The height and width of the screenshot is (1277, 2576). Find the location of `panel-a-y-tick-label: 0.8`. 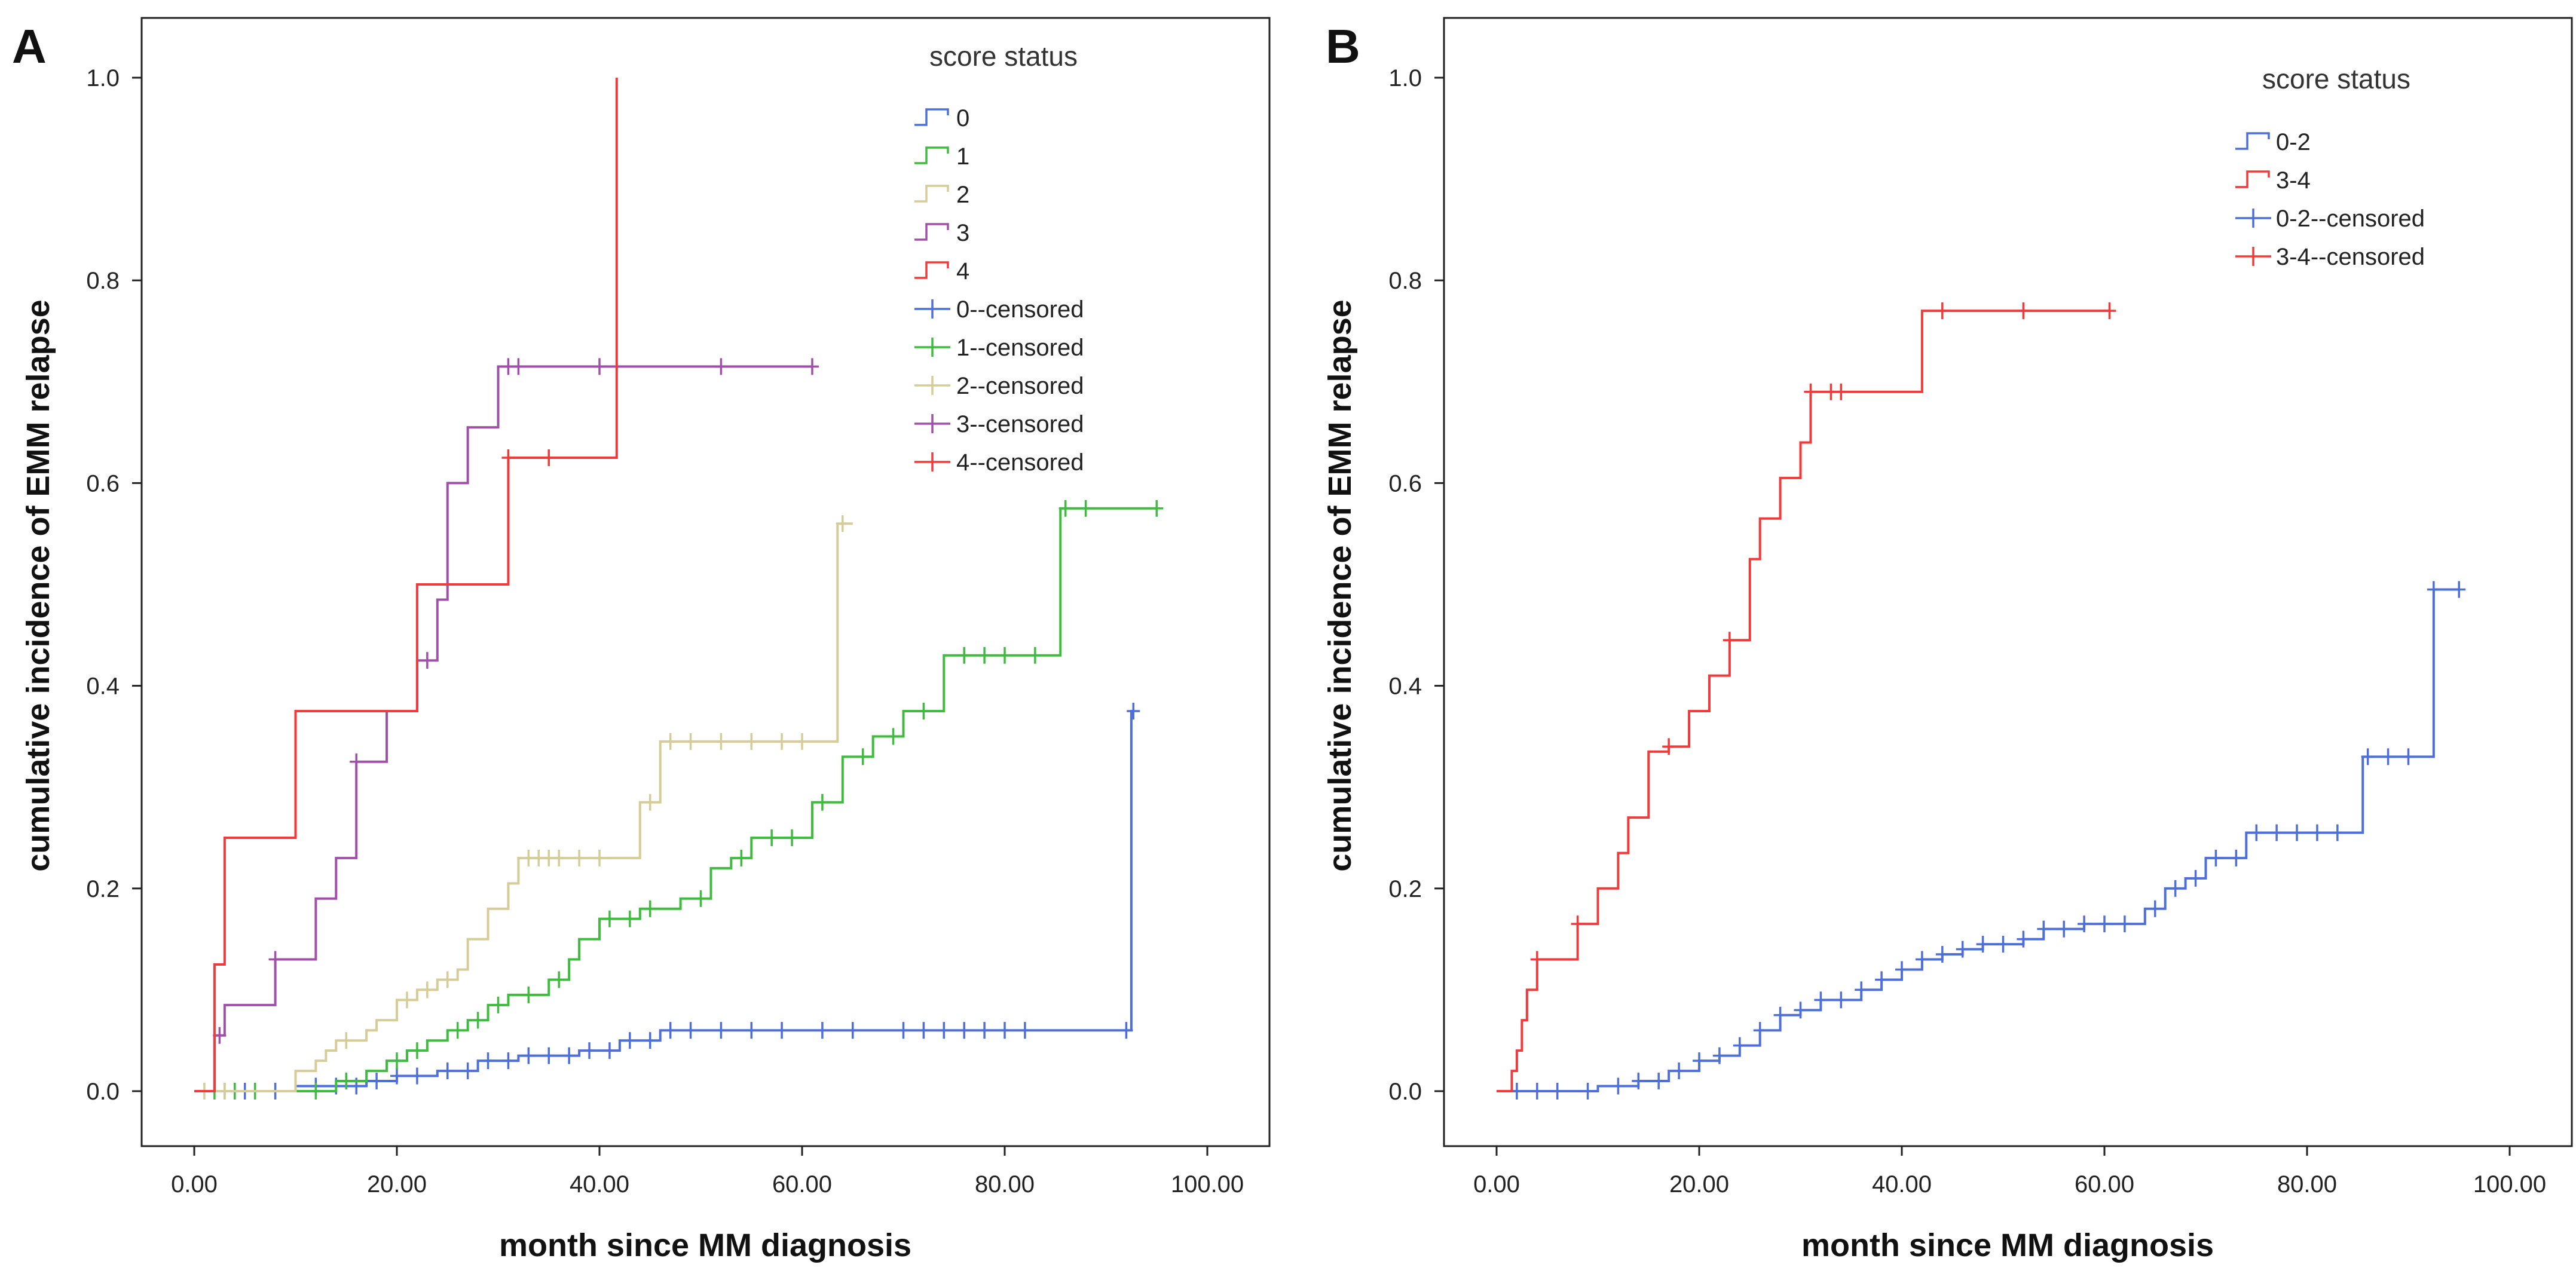

panel-a-y-tick-label: 0.8 is located at coordinates (103, 281).